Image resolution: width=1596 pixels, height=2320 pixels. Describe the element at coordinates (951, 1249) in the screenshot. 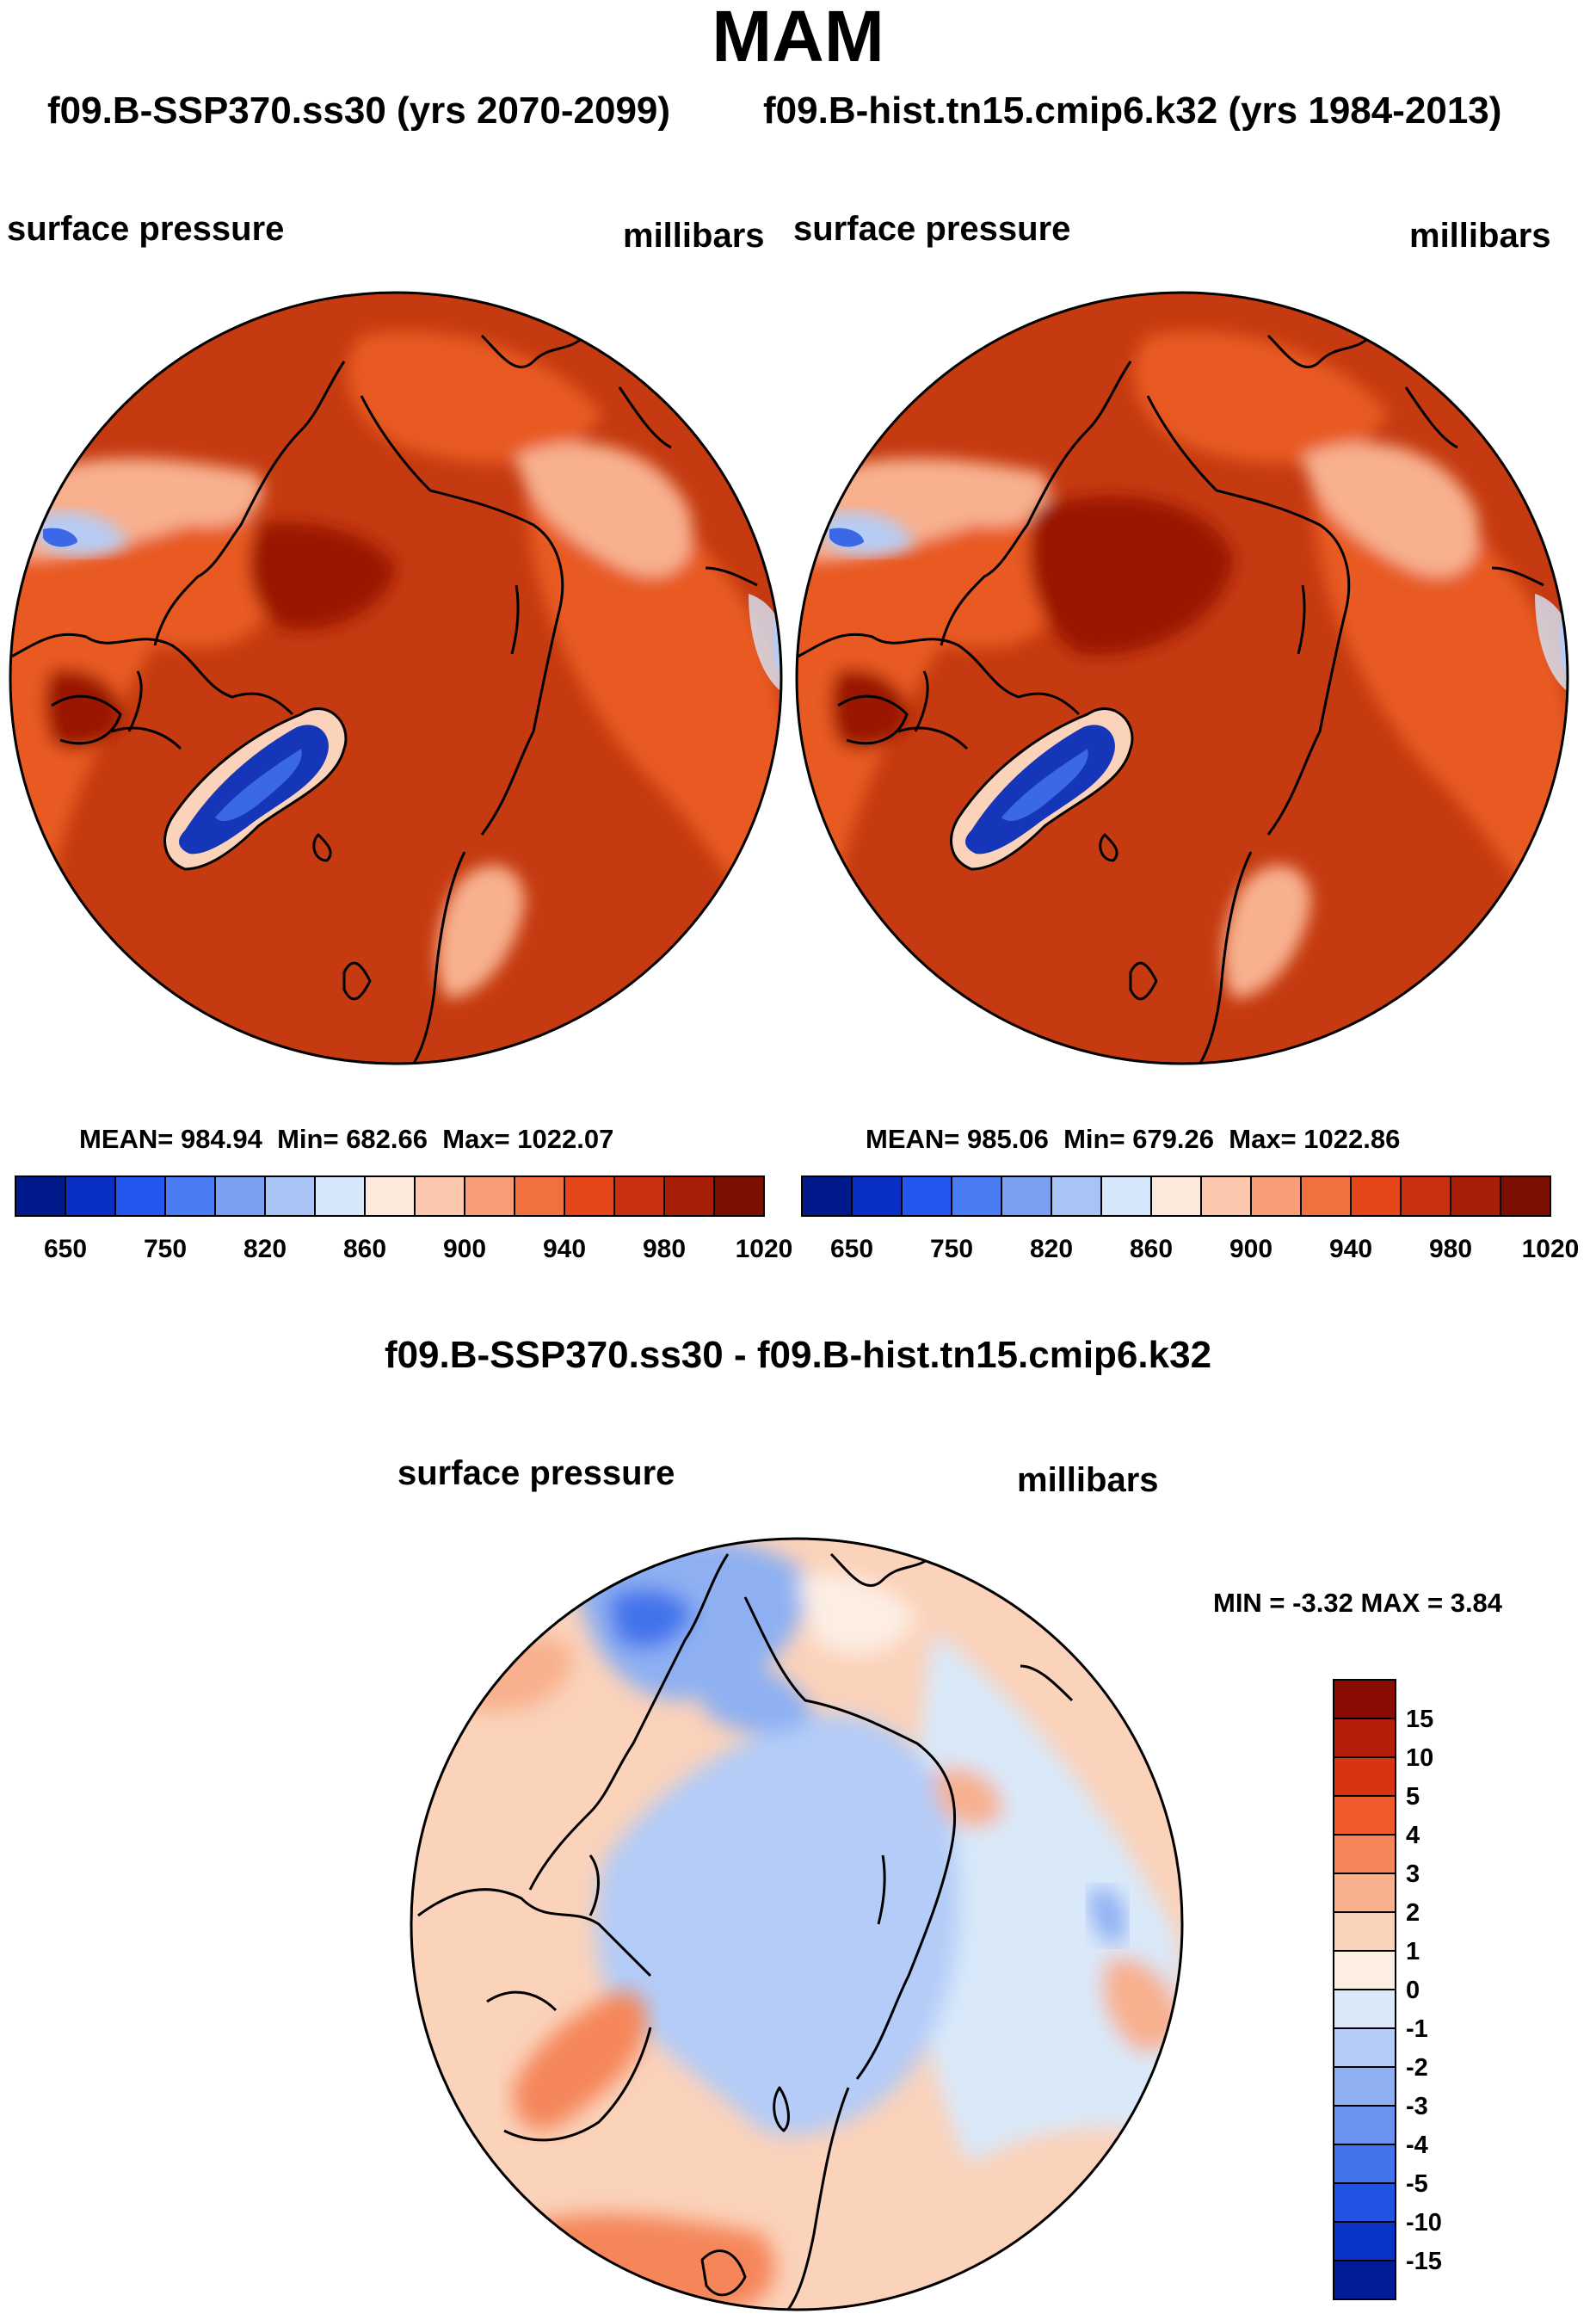

I see `panel-b-colorbar-tick-label: 750` at that location.